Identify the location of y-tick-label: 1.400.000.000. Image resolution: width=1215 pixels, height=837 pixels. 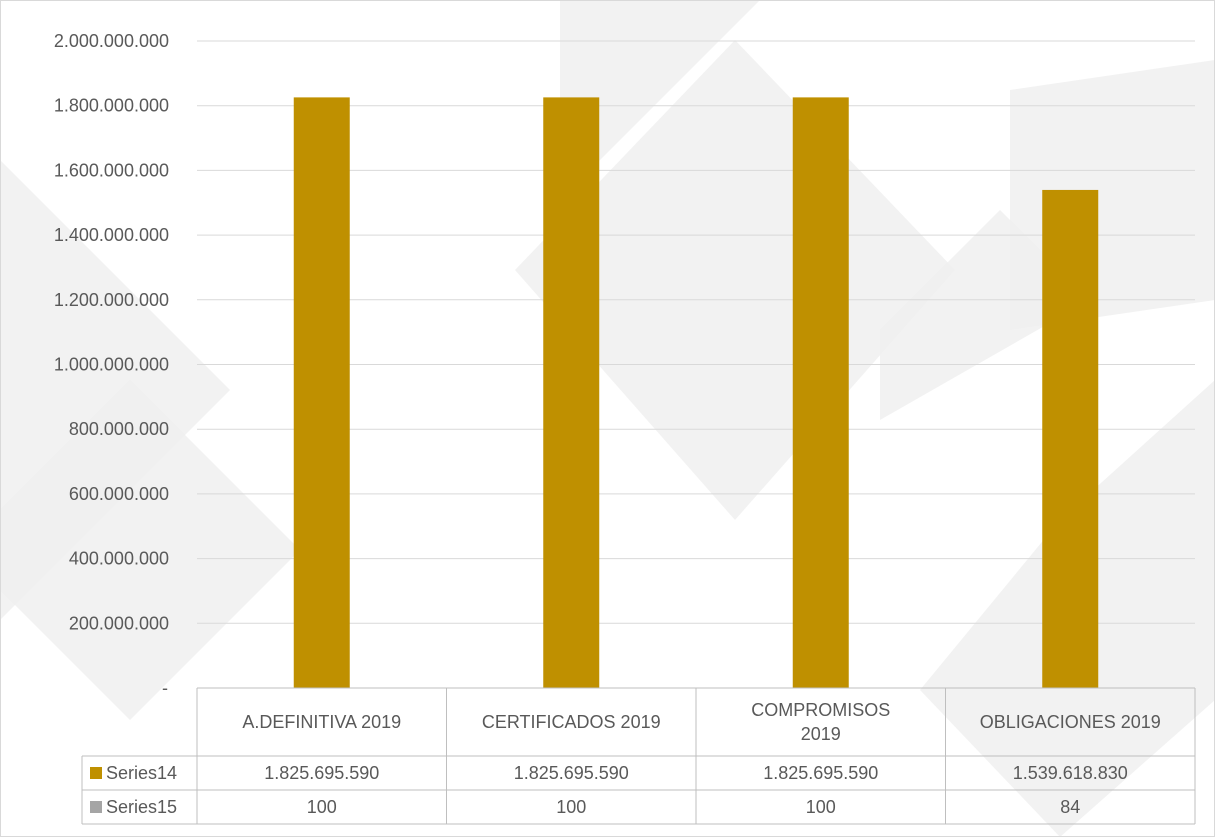
(111, 235).